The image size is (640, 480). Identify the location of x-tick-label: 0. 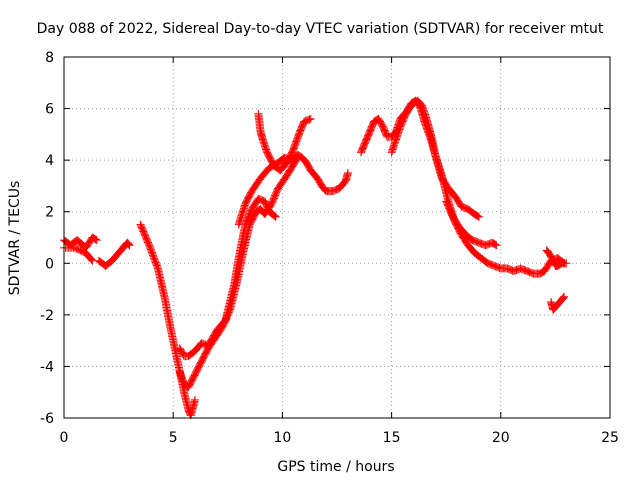
(64, 438).